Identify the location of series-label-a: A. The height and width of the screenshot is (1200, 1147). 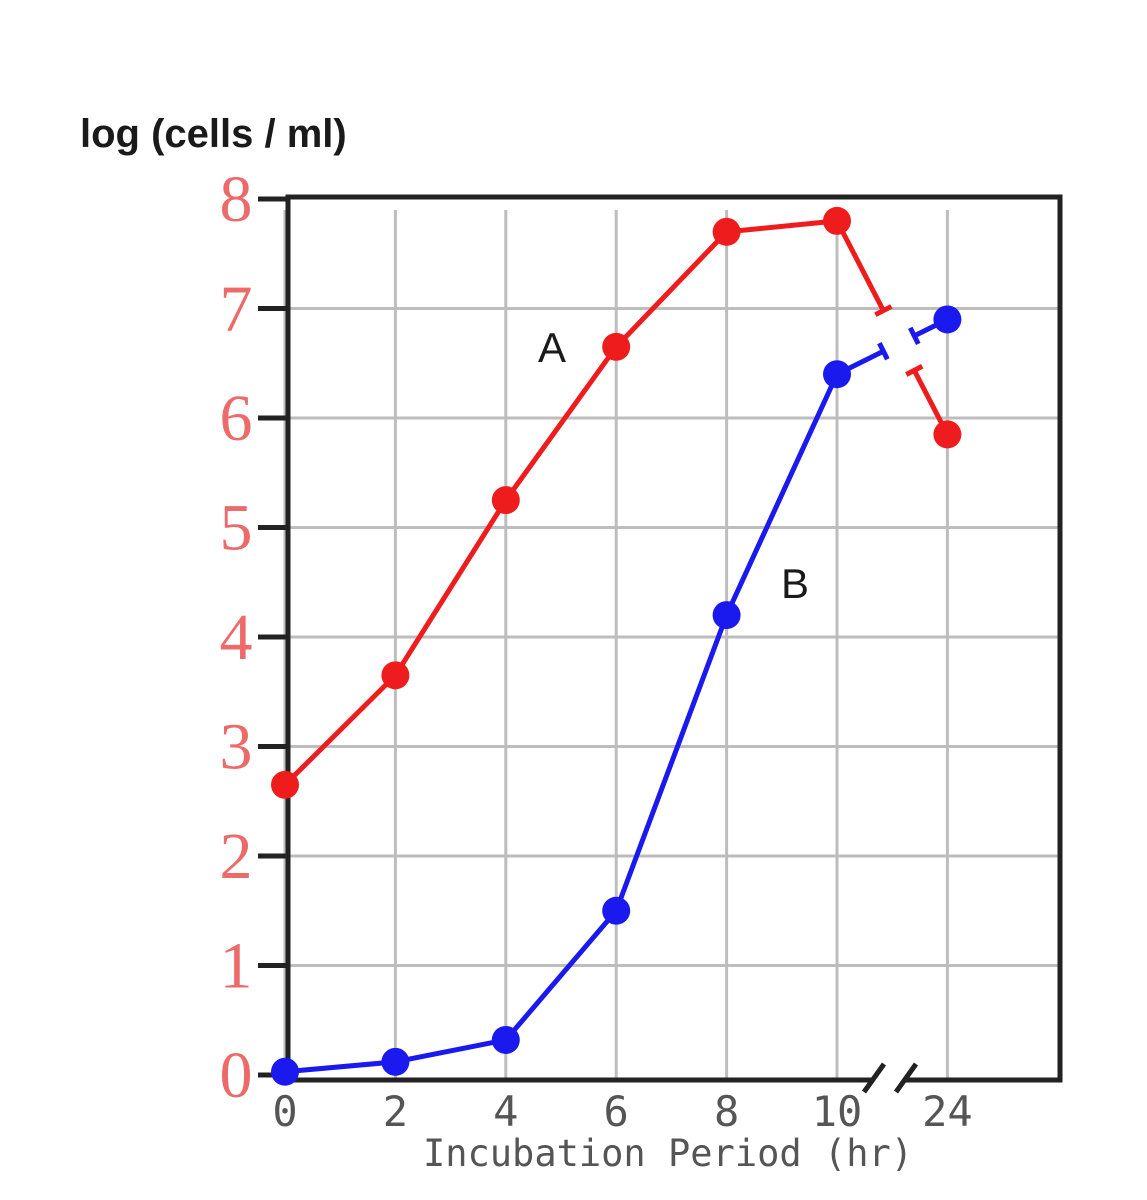
(552, 347).